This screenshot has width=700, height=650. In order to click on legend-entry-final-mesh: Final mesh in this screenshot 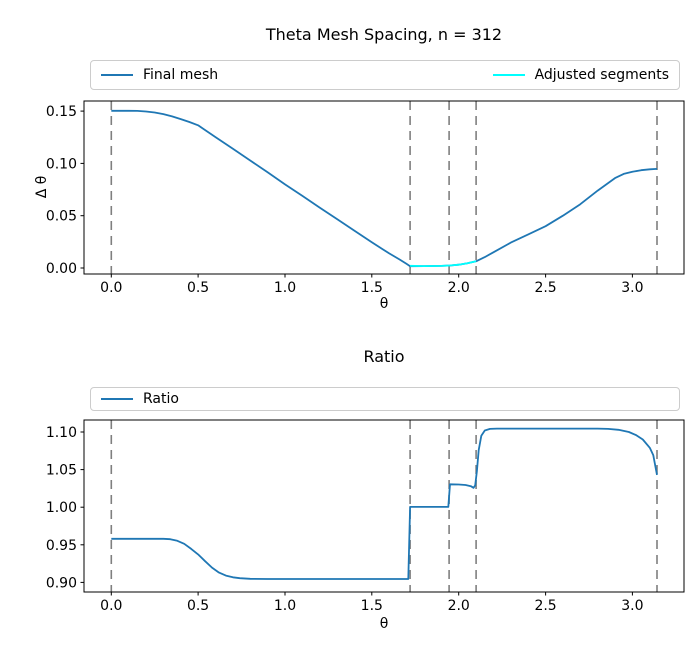, I will do `click(159, 75)`.